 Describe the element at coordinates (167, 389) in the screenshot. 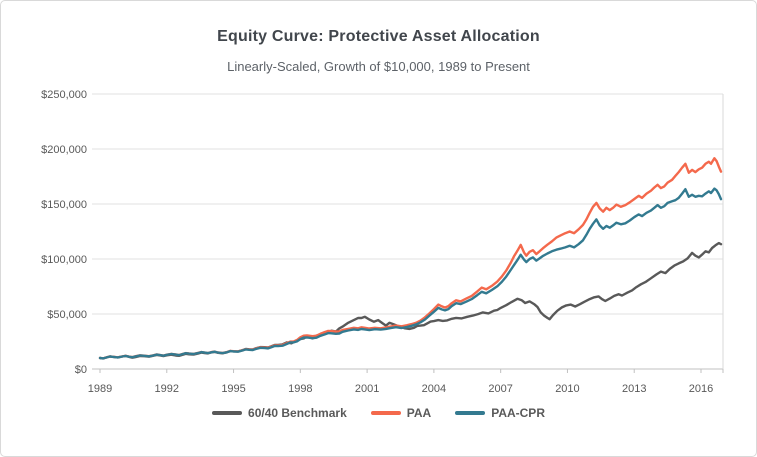

I see `x-axis-label: 1992` at that location.